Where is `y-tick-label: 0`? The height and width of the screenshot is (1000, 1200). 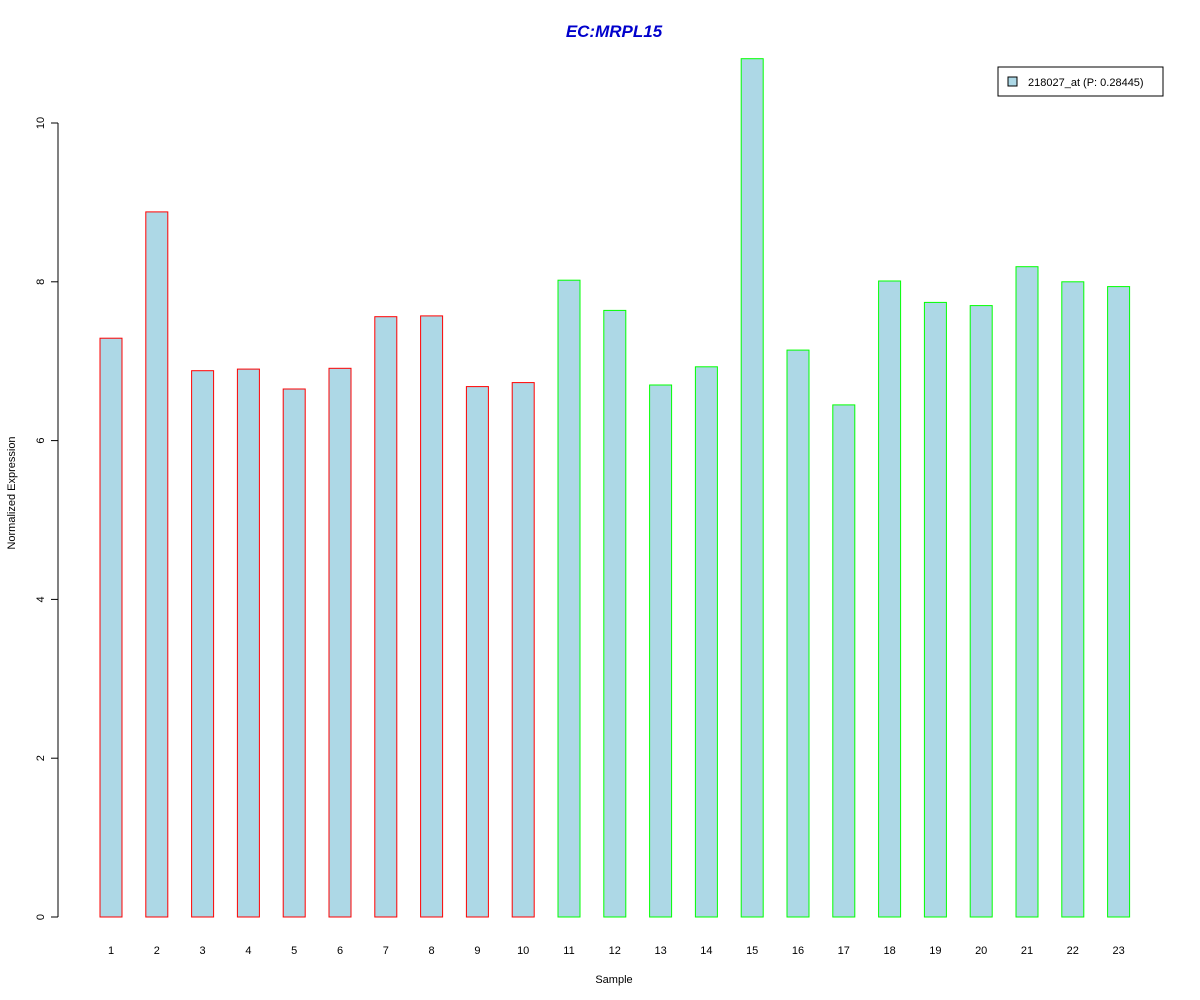 y-tick-label: 0 is located at coordinates (41, 917).